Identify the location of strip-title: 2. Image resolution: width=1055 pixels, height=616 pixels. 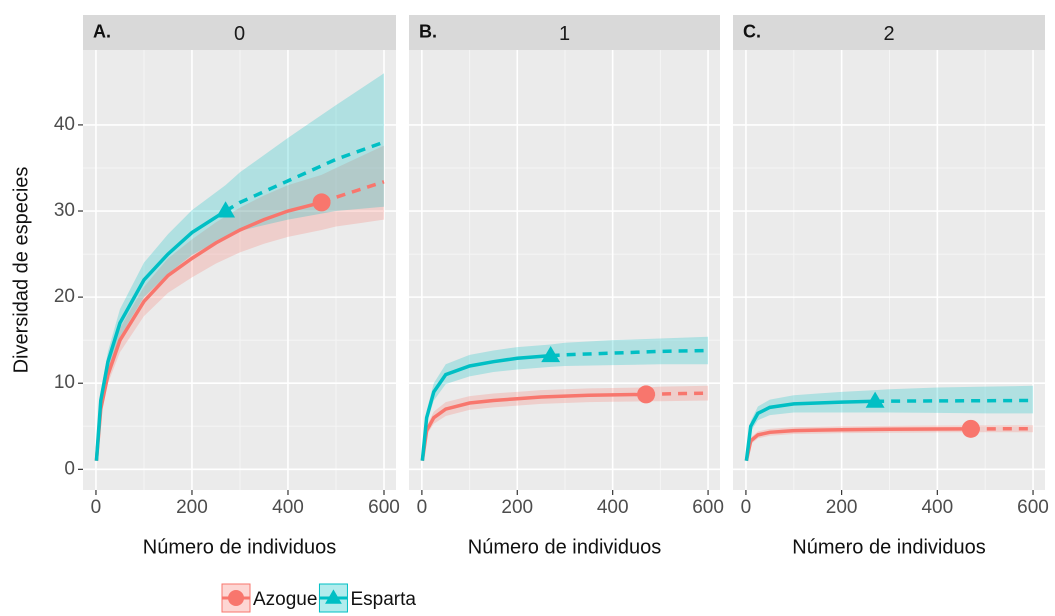
(888, 34).